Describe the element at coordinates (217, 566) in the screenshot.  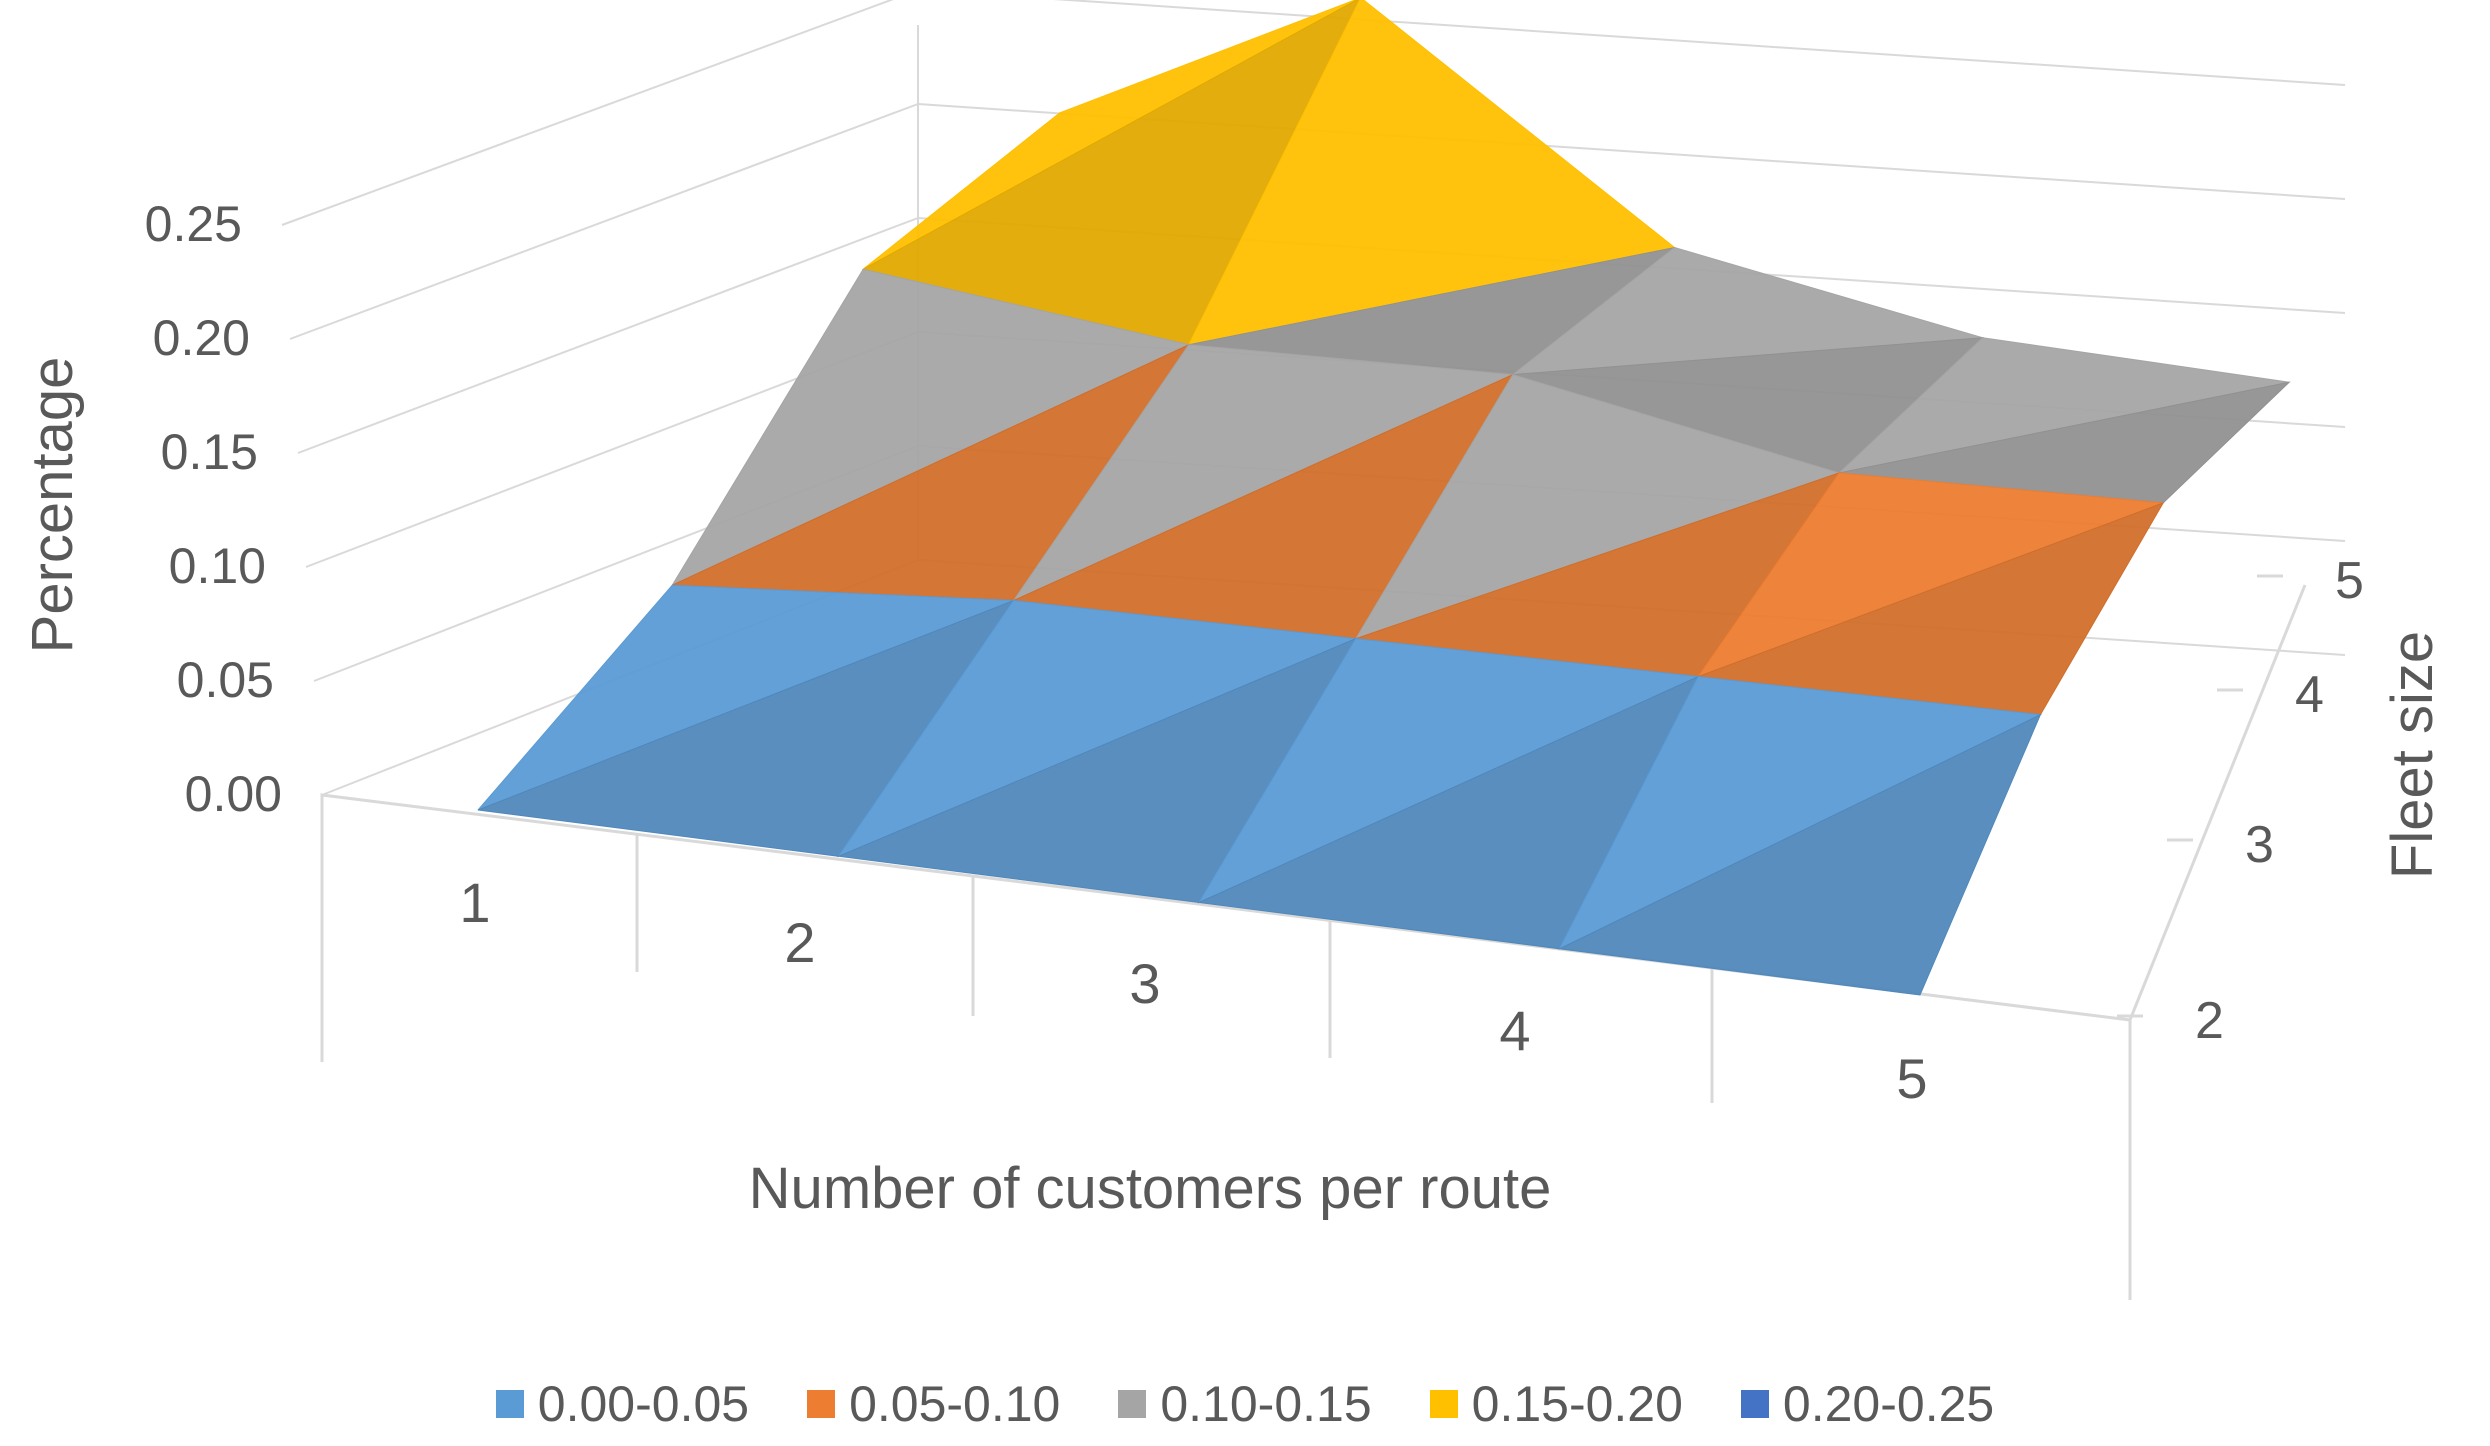
I see `z-tick-label: 0.10` at that location.